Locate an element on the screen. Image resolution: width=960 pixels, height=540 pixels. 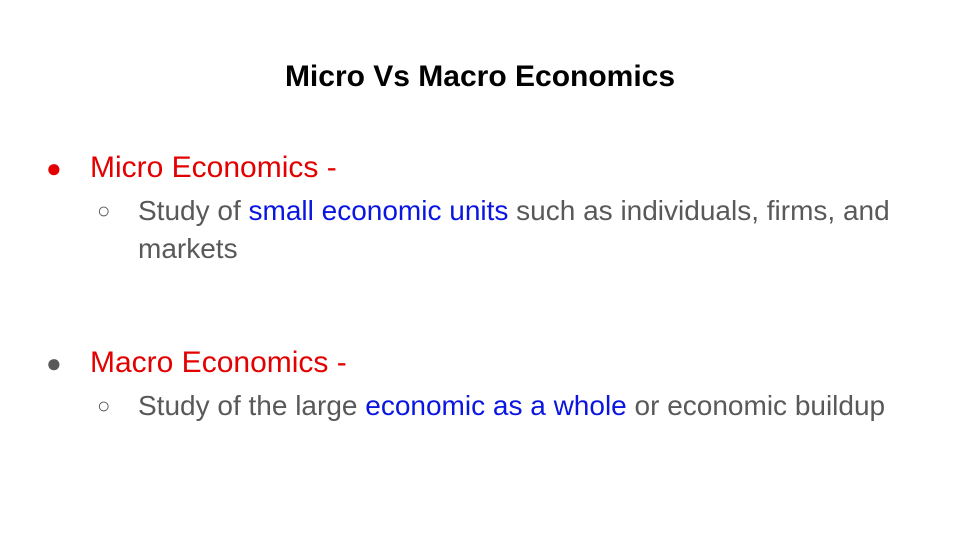
detail-micro-before: Study of is located at coordinates (193, 210).